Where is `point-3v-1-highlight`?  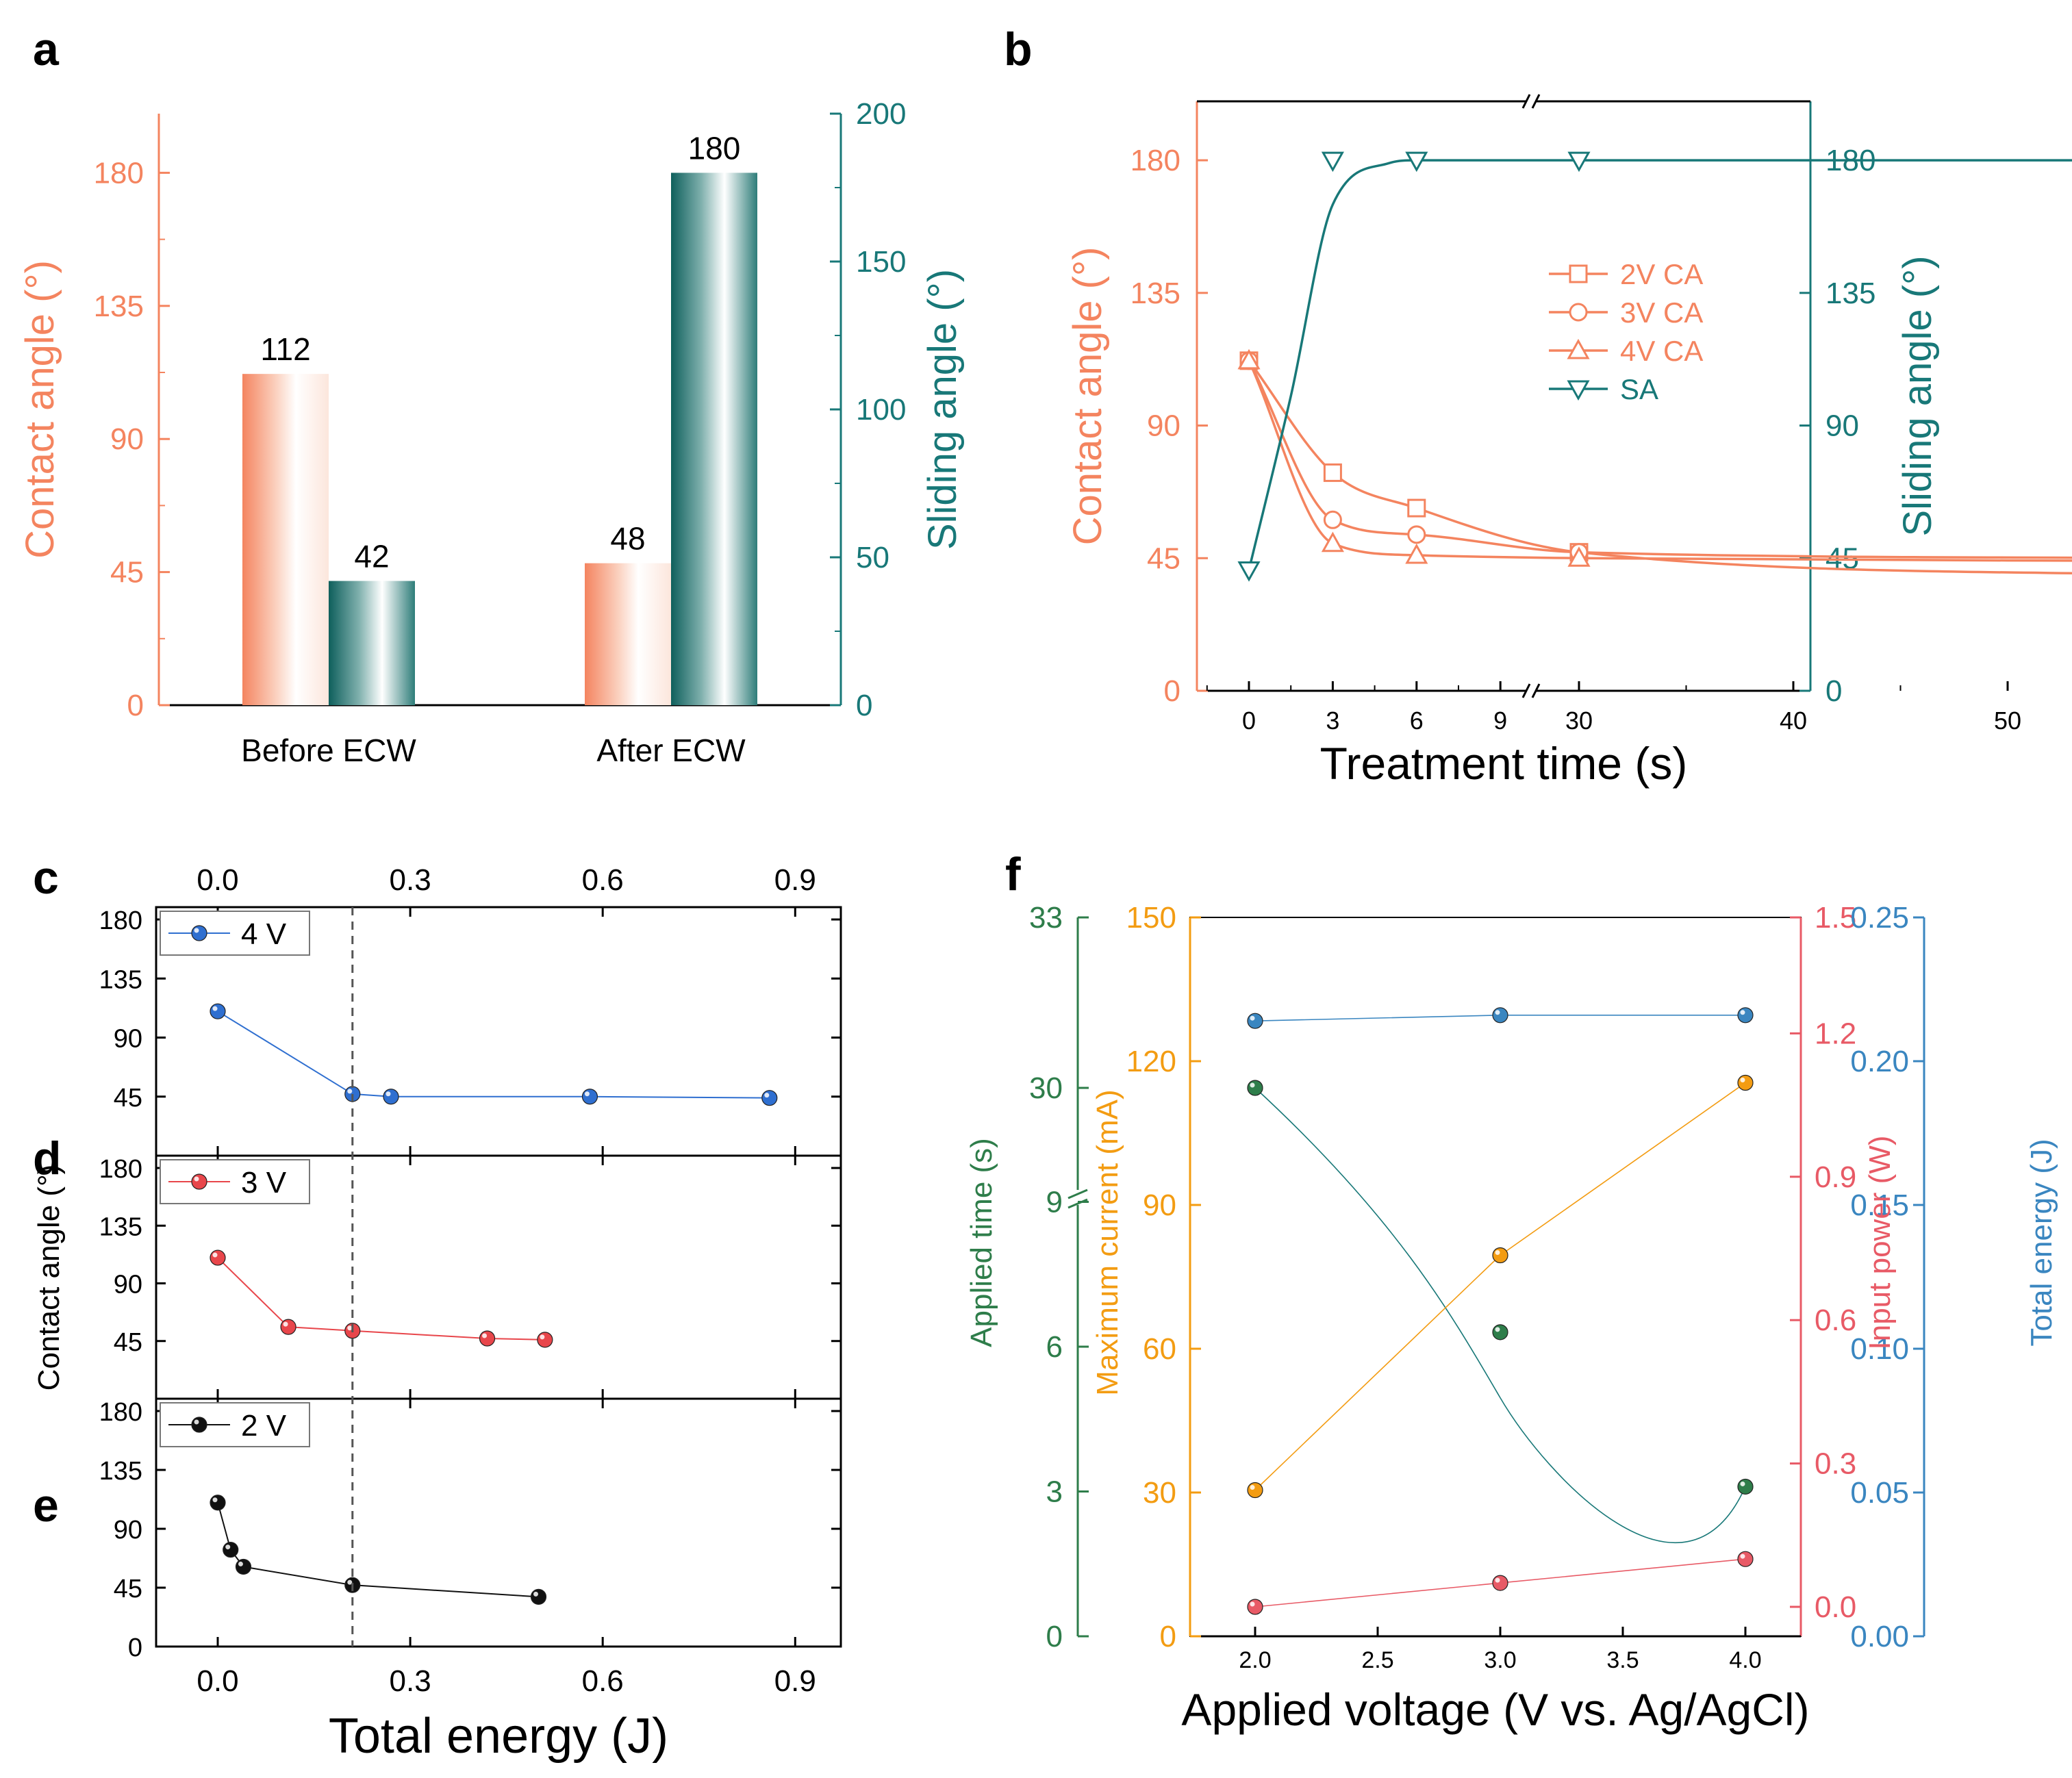 point-3v-1-highlight is located at coordinates (285, 1324).